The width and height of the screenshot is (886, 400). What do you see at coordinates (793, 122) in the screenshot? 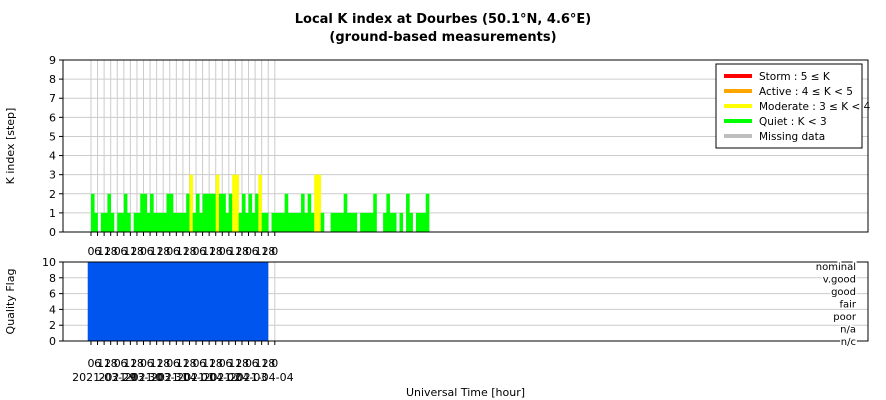
I see `legend-label: Quiet : K < 3` at bounding box center [793, 122].